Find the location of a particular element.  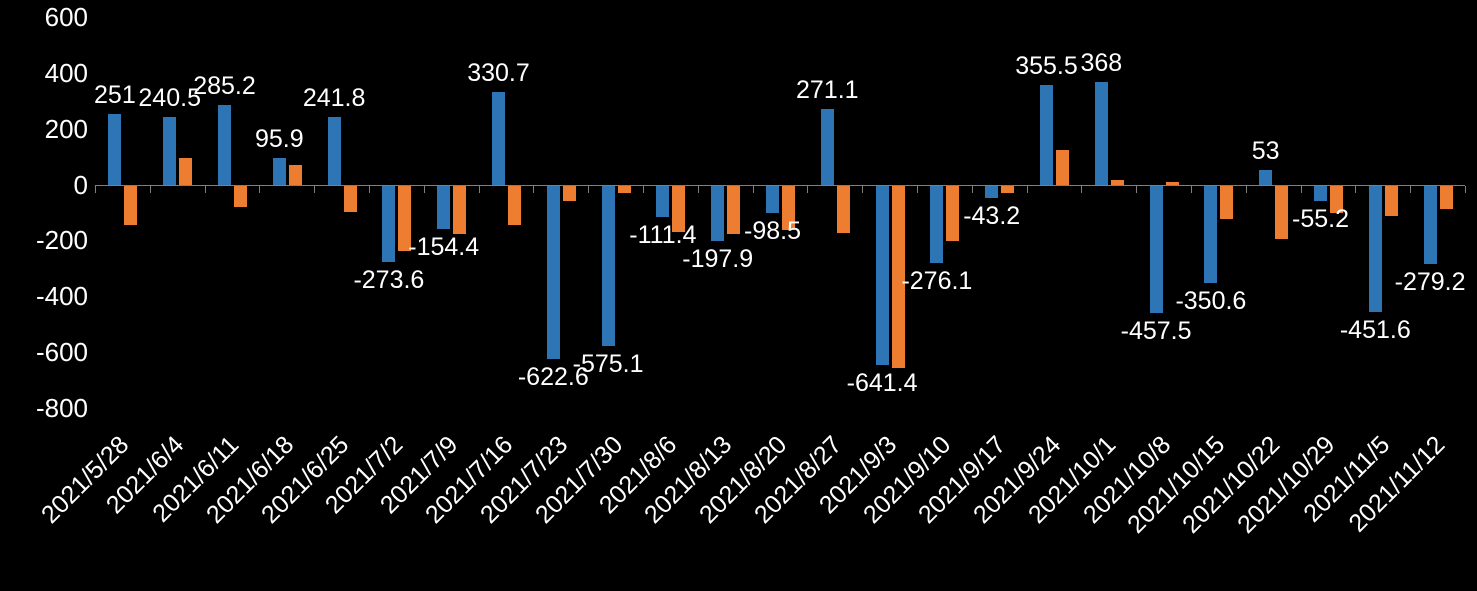

data-label: -451.6 is located at coordinates (1375, 329).